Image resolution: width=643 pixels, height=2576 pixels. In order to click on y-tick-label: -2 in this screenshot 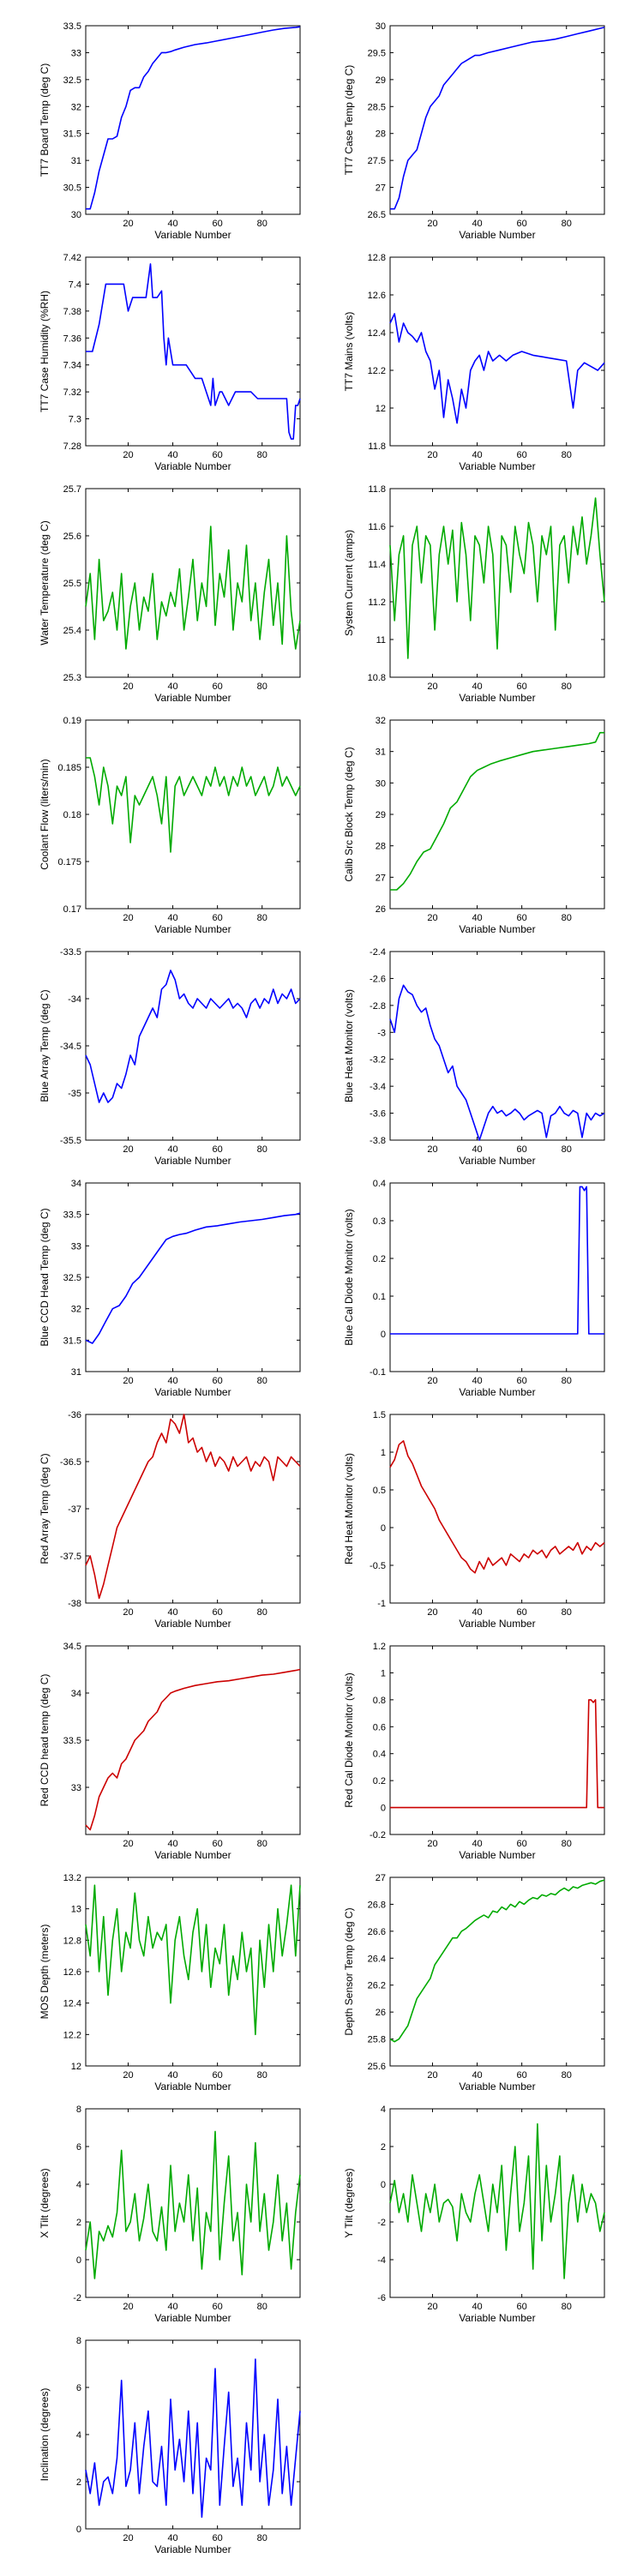, I will do `click(381, 2223)`.